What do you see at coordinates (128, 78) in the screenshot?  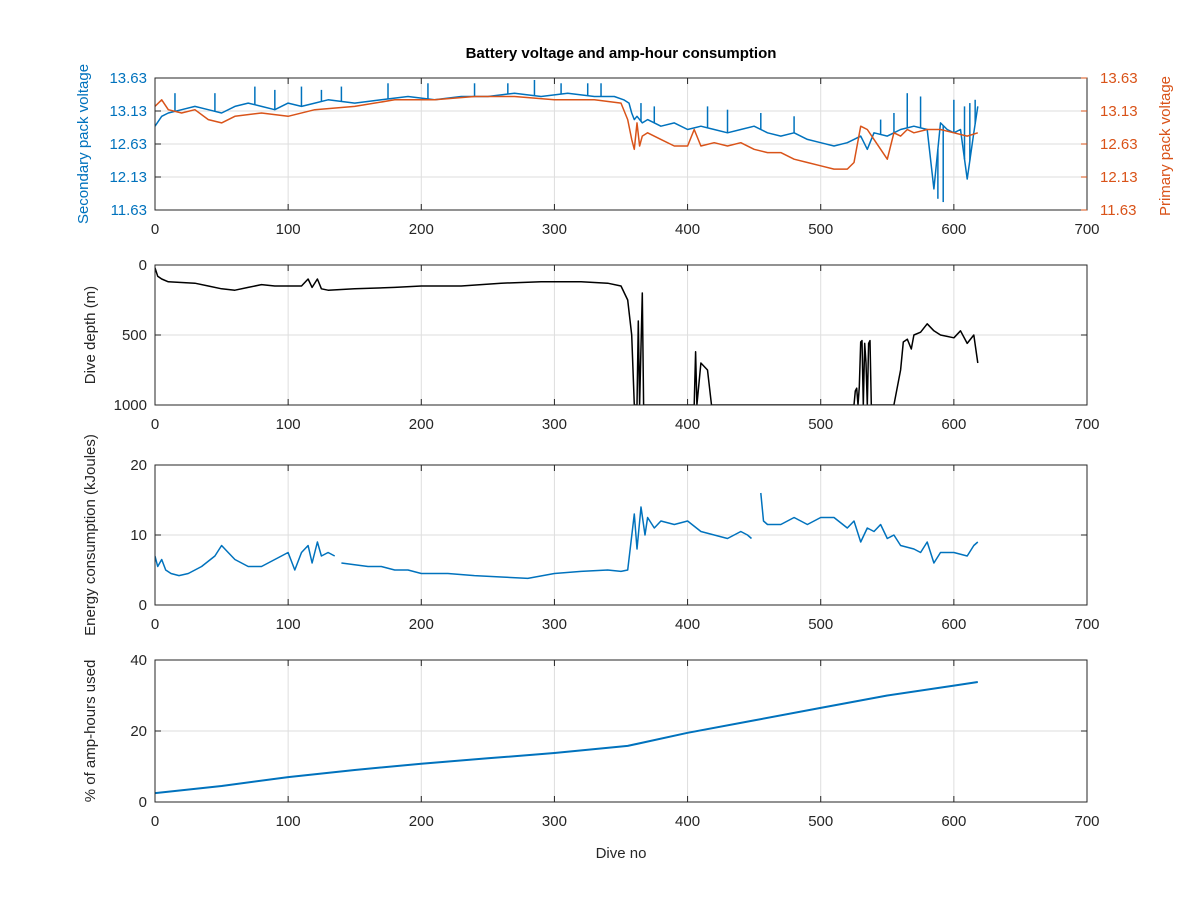 I see `y-tick-label: 13.63` at bounding box center [128, 78].